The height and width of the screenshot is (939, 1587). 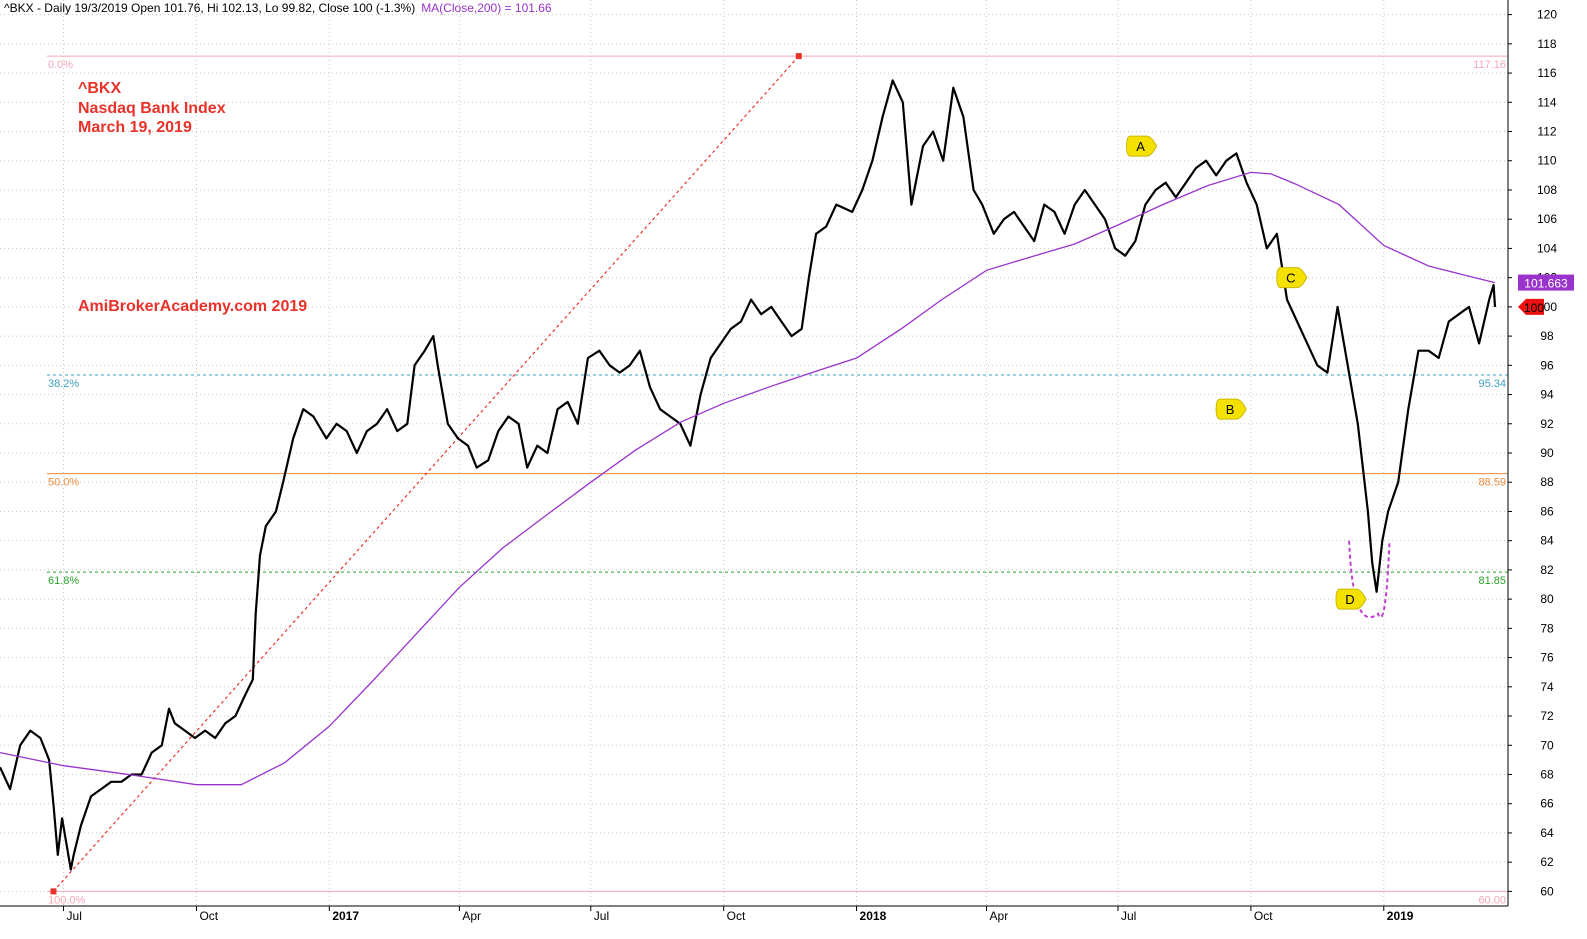 I want to click on ma-value-badge-label: 101.663, so click(x=1546, y=284).